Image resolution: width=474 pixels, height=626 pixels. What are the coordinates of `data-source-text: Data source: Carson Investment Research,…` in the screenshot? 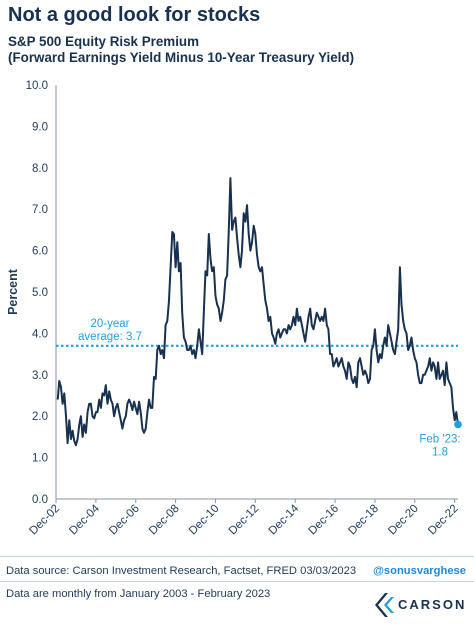 It's located at (181, 571).